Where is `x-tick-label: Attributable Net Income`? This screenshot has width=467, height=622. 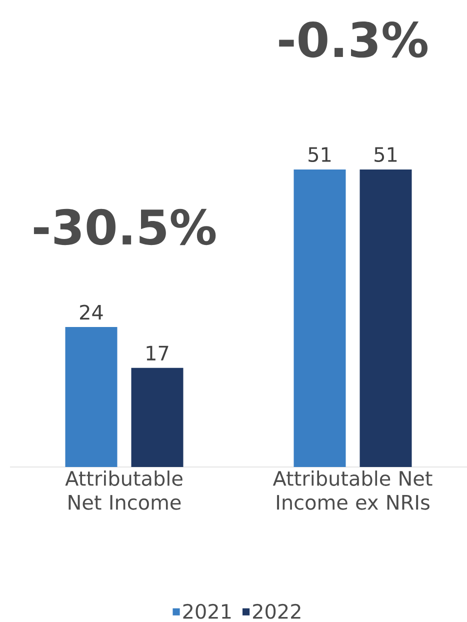
x-tick-label: Attributable Net Income is located at coordinates (123, 490).